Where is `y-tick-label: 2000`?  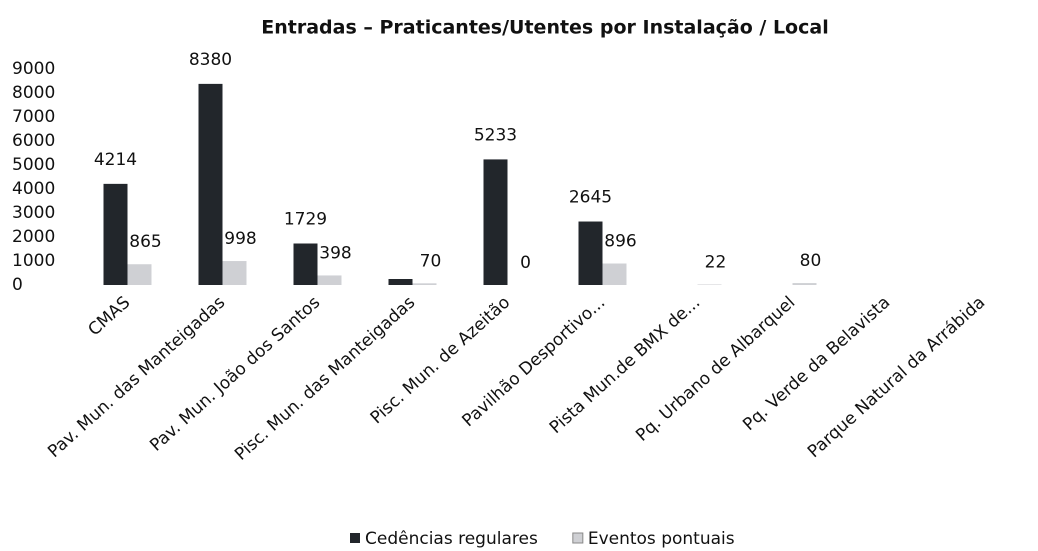 y-tick-label: 2000 is located at coordinates (33, 237).